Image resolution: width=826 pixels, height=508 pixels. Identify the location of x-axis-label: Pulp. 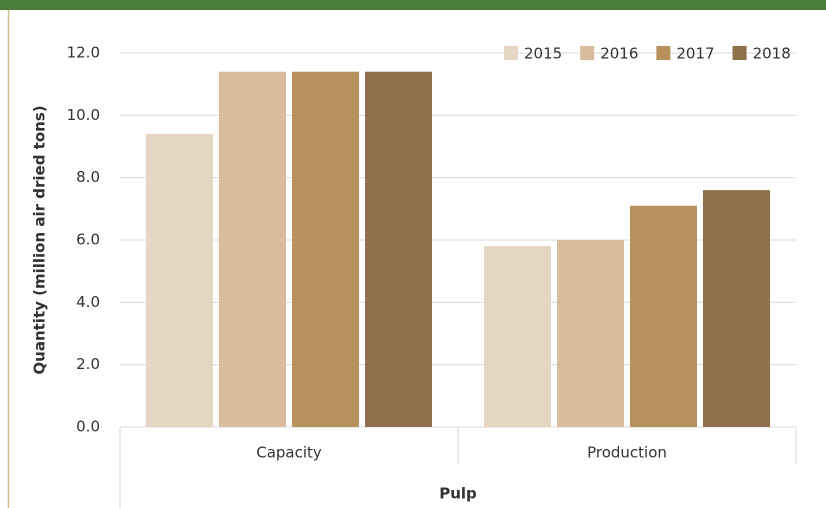
(458, 494).